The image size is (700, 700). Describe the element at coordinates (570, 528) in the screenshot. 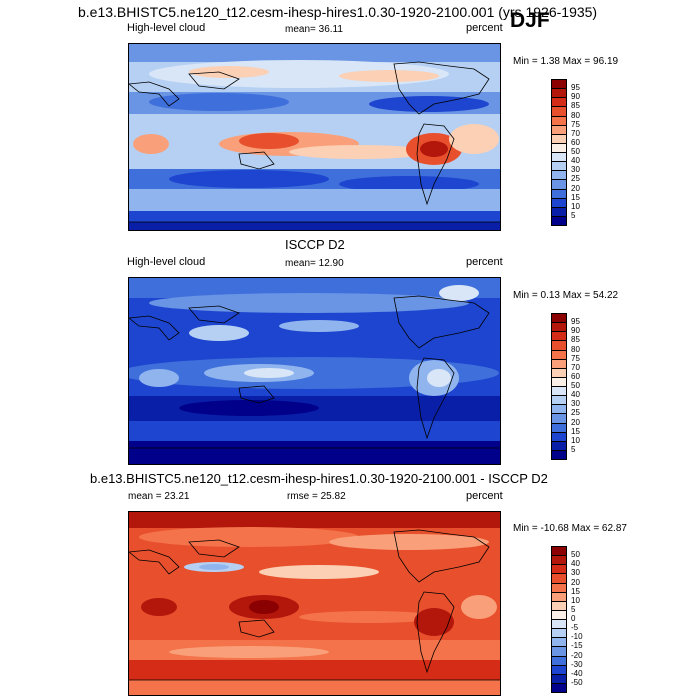

I see `panel3-minmax: Min = -10.68 Max = 62.87` at that location.